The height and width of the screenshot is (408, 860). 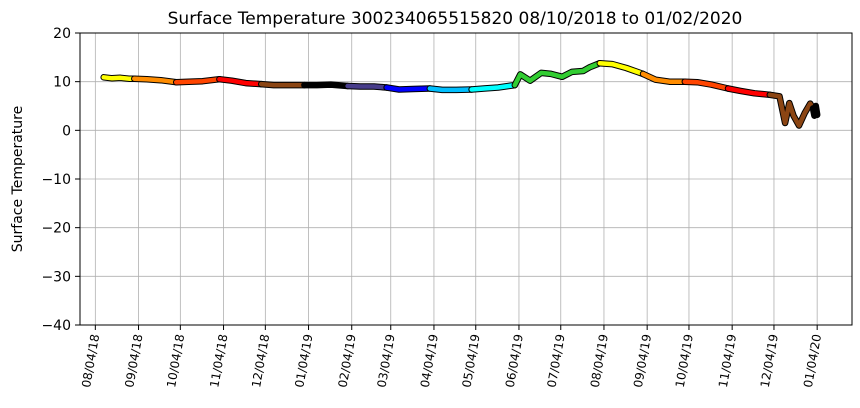 I want to click on y-axis-label: Surface Temperature, so click(x=18, y=179).